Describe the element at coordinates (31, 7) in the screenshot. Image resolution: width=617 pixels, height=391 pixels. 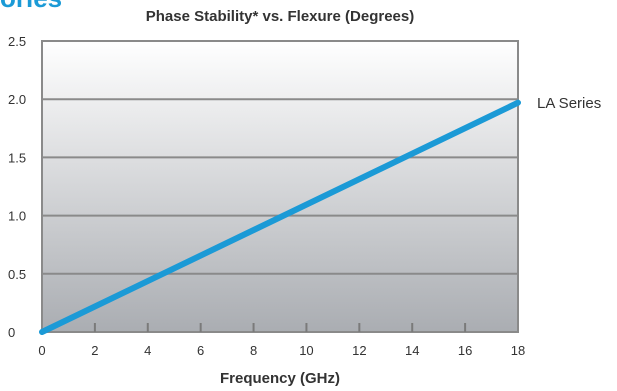
I see `section-heading-fragment: ories` at that location.